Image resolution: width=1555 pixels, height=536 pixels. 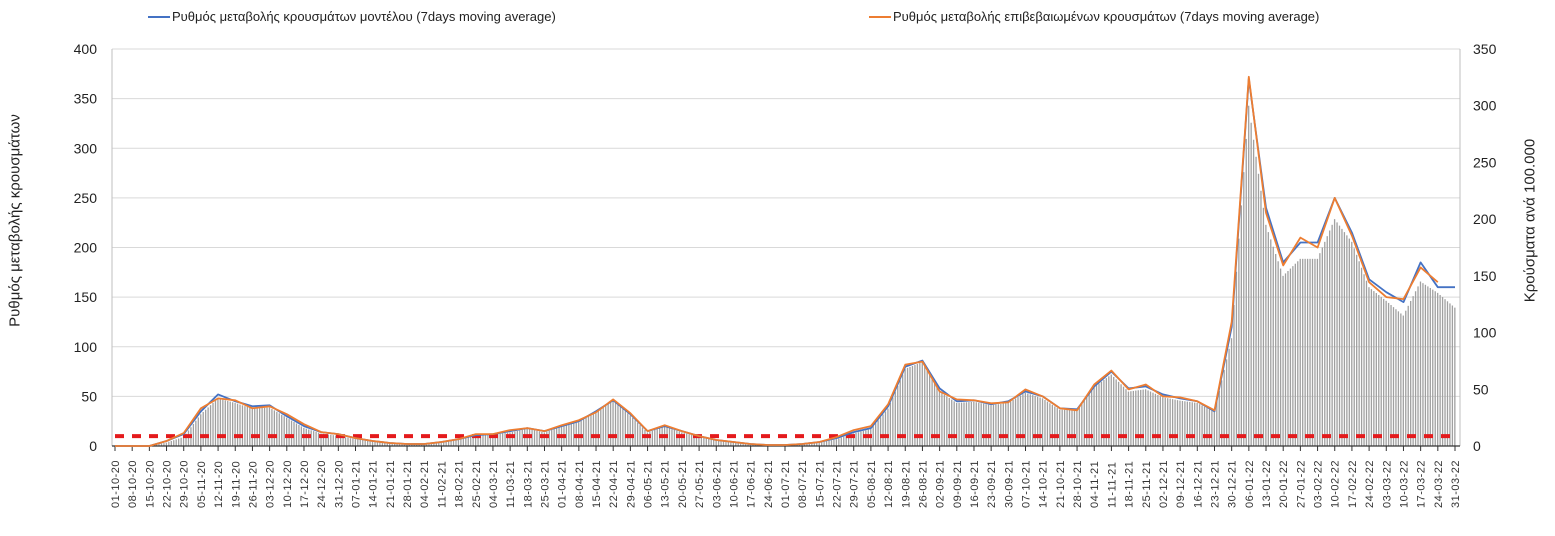 I want to click on x-tick-label: 01-07-21, so click(x=786, y=484).